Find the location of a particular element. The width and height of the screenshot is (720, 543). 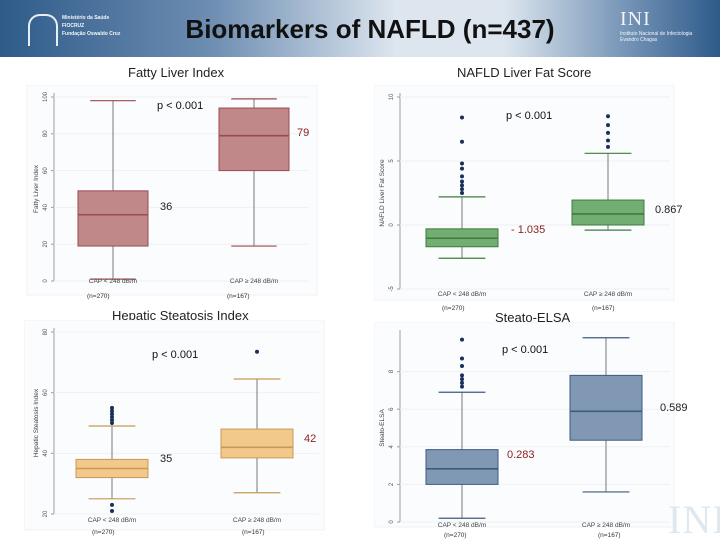

ini-logo-line-2: Evandro Chagas is located at coordinates (639, 40).